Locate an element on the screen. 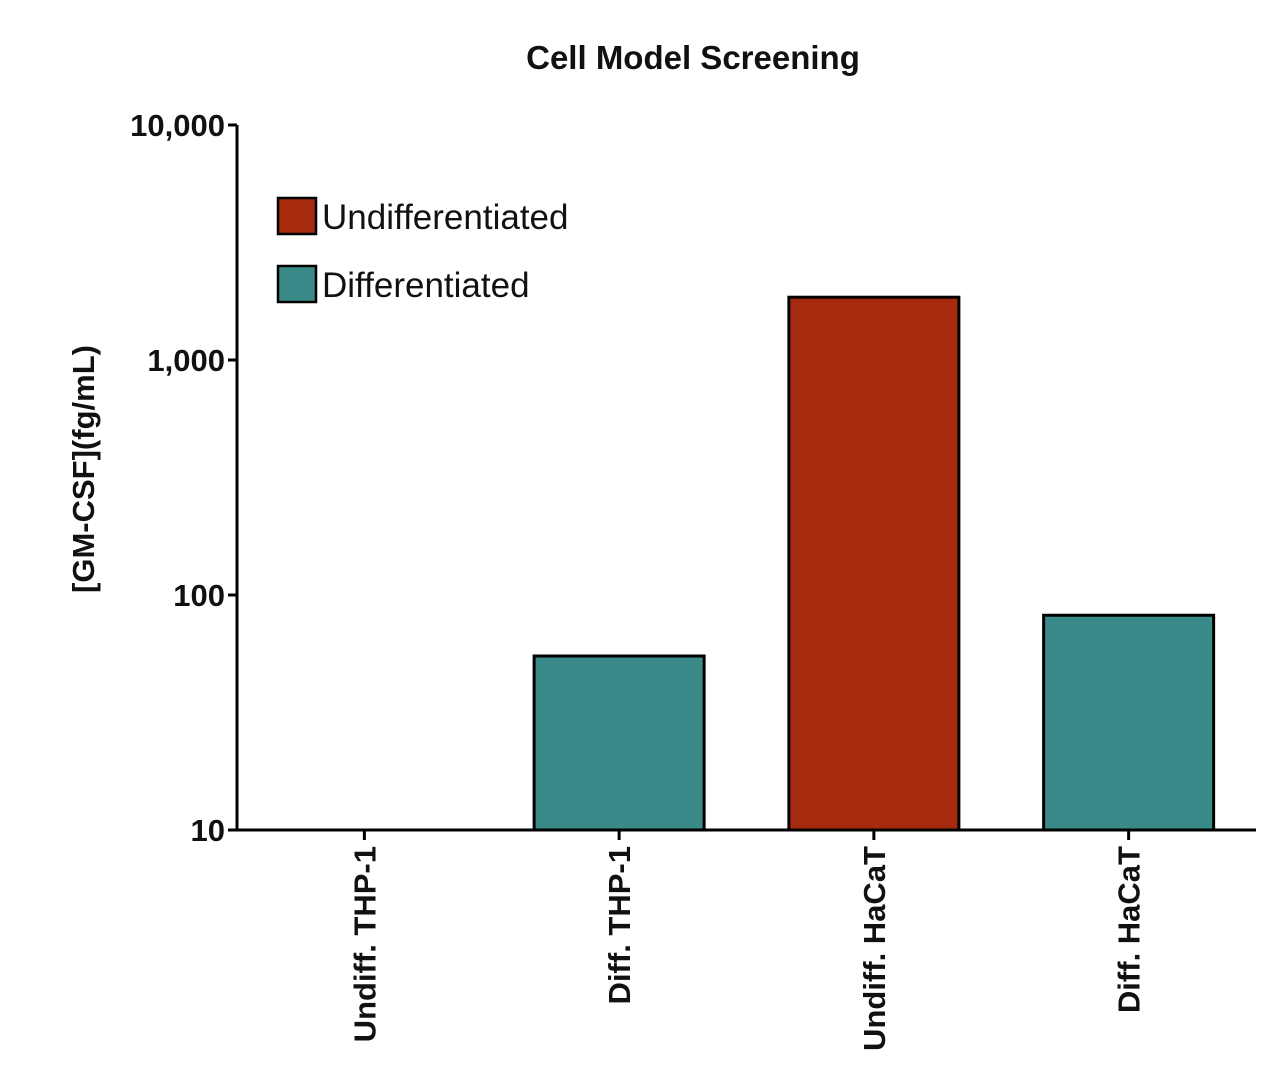  legend: Undifferentiated Differentiated is located at coordinates (422, 250).